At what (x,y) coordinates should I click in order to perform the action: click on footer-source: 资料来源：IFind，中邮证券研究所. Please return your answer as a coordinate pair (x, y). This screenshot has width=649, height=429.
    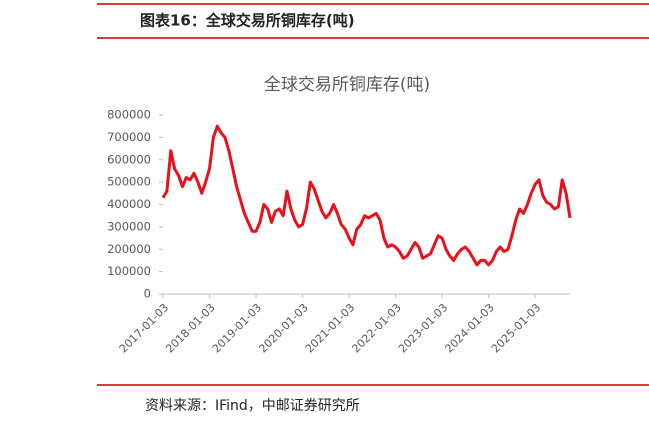
    Looking at the image, I should click on (252, 406).